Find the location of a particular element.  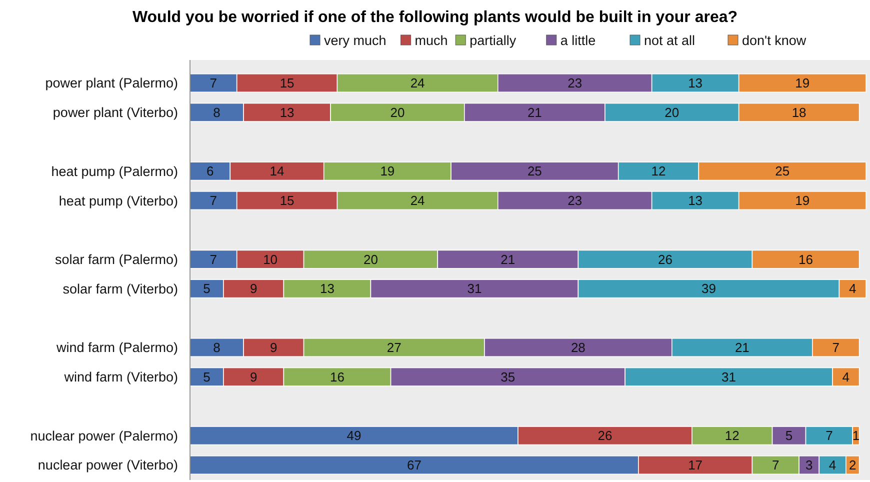

data-label: 18 is located at coordinates (799, 112).